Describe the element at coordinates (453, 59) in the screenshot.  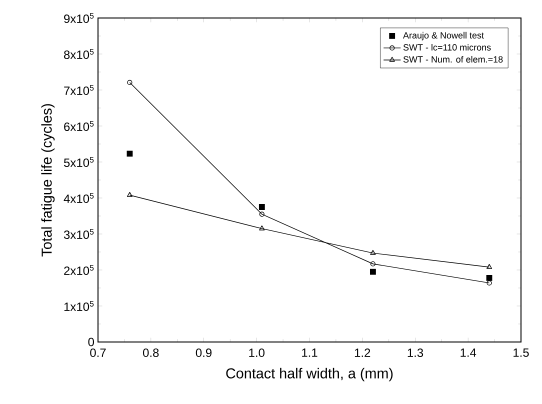
I see `legend-label: SWT - Num. of elem.=18` at that location.